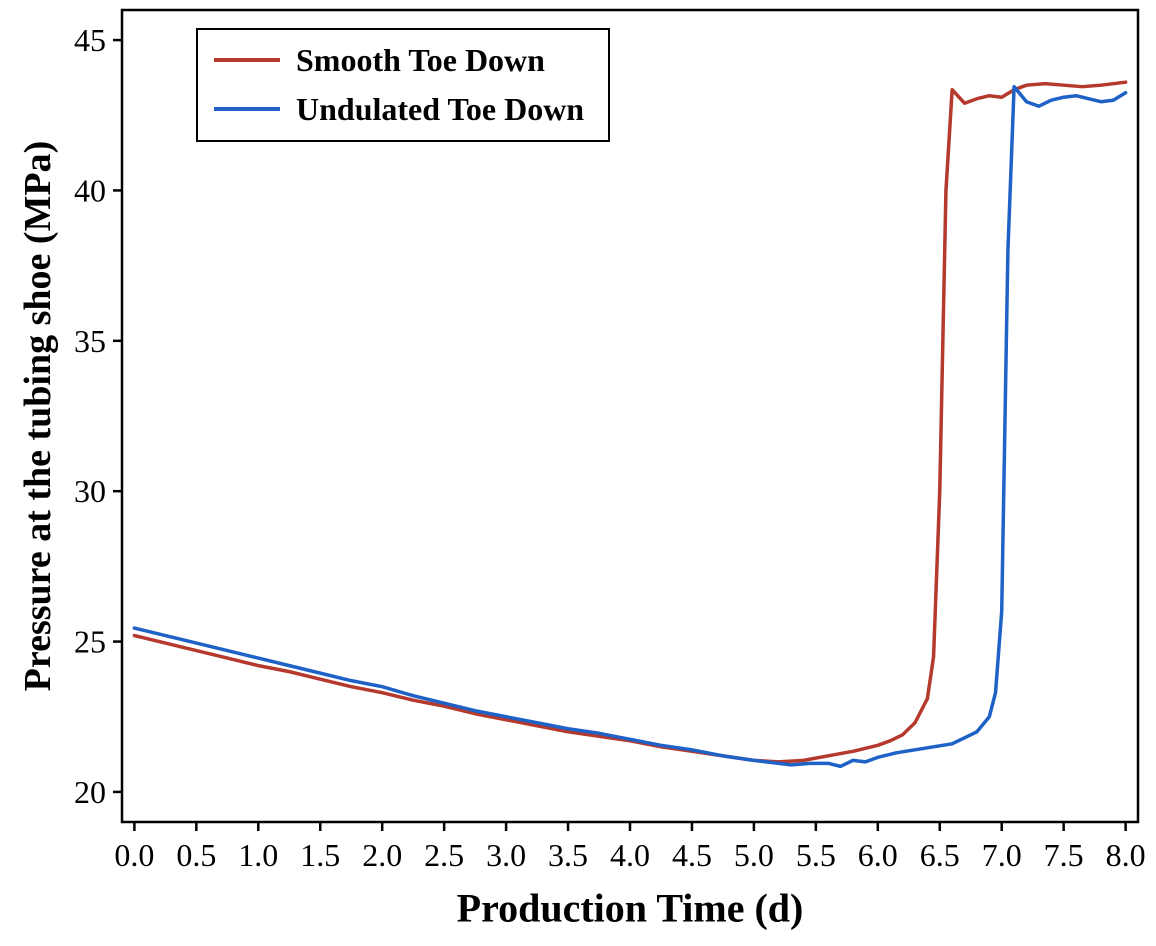  I want to click on legend-label: Smooth Toe Down, so click(420, 60).